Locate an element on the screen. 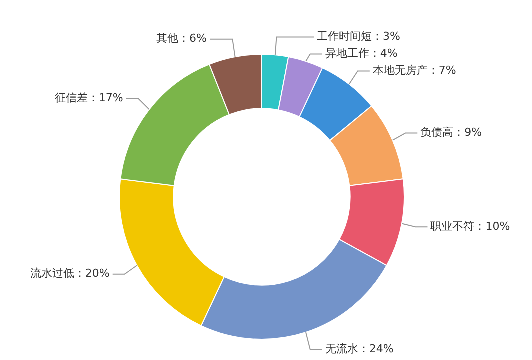  slice-label: 流水过低：20% is located at coordinates (70, 273).